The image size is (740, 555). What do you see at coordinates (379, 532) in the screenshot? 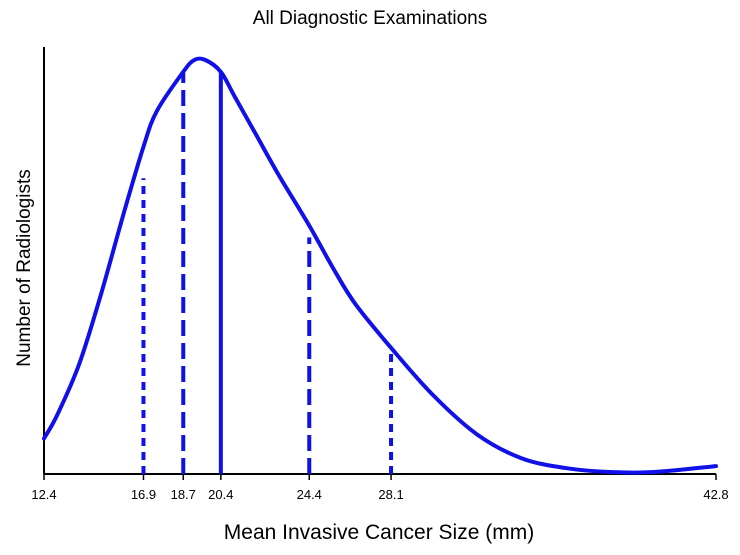
I see `x-axis-label: Mean Invasive Cancer Size (mm)` at bounding box center [379, 532].